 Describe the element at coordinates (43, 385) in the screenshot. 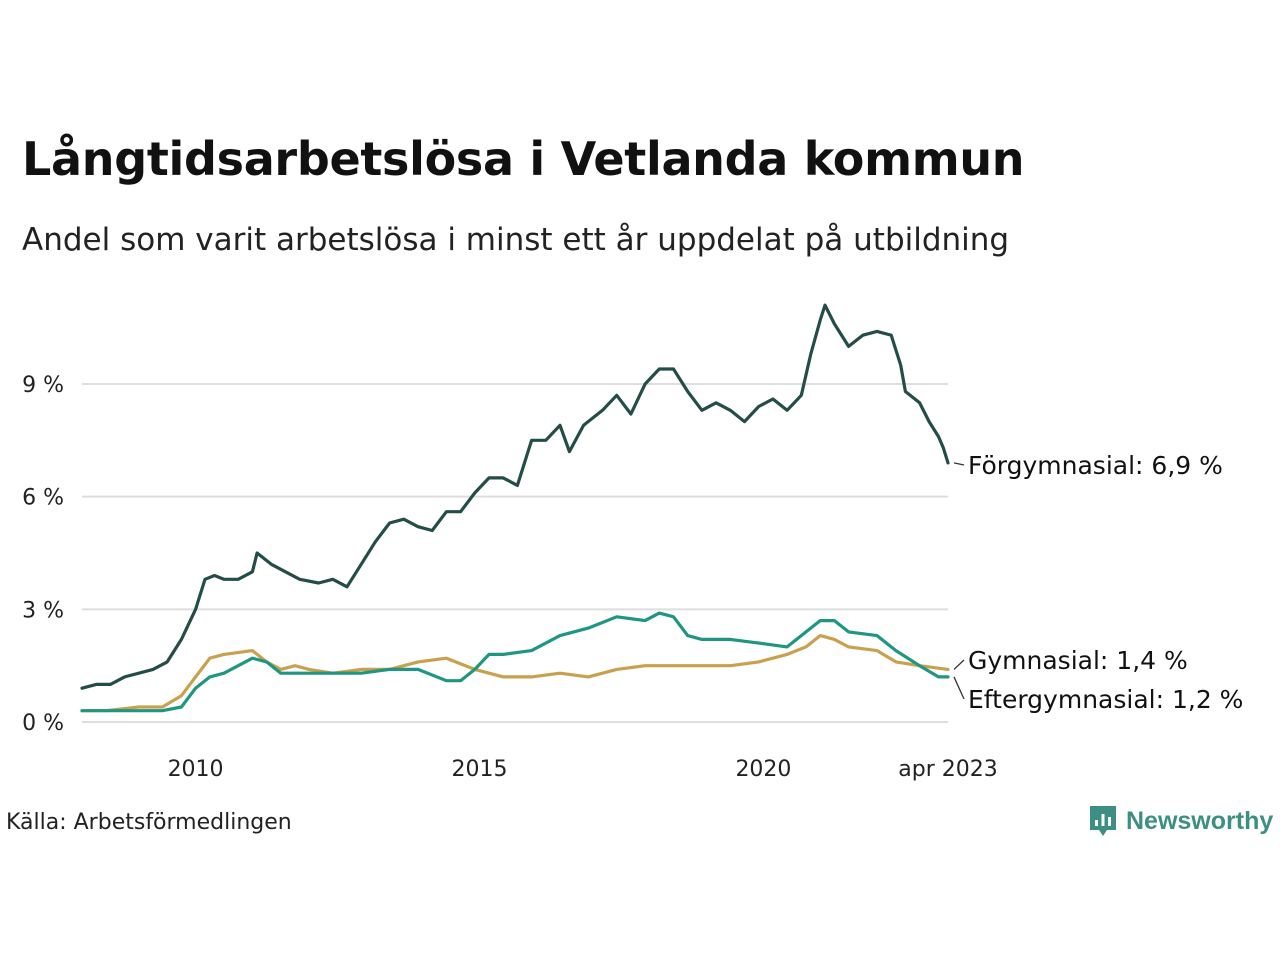

I see `y-tick-label: 9 %` at that location.